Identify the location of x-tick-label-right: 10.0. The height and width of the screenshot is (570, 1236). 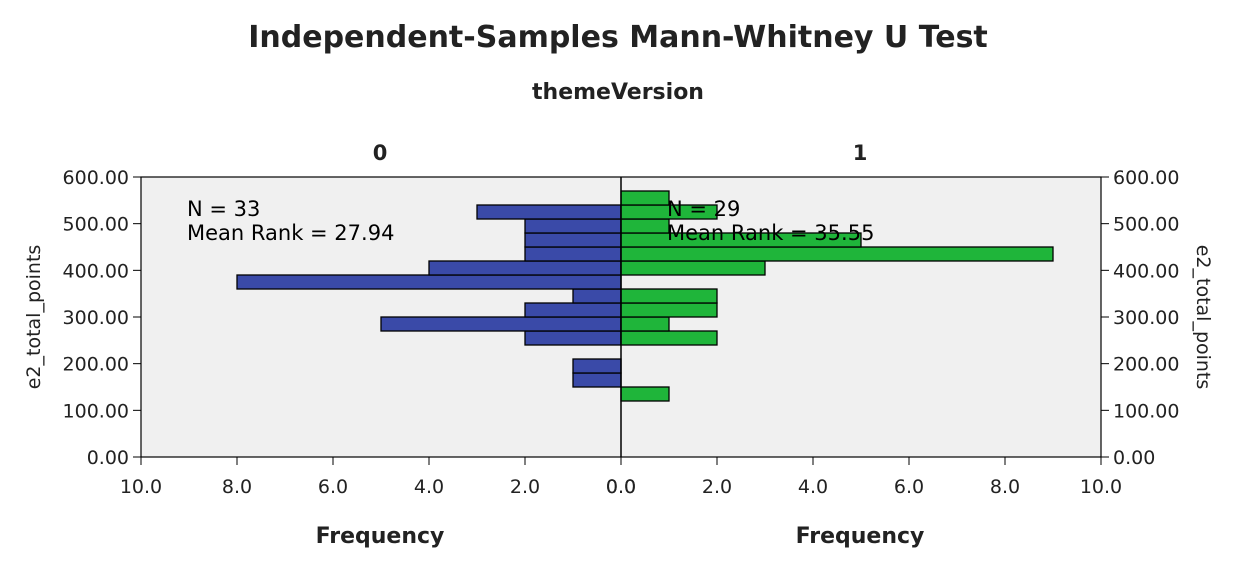
(1101, 487).